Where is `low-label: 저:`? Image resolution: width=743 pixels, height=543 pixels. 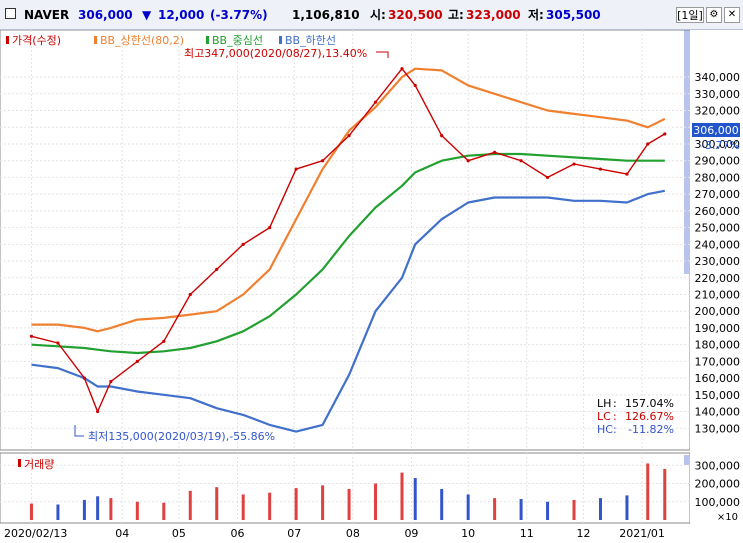 low-label: 저: is located at coordinates (536, 15).